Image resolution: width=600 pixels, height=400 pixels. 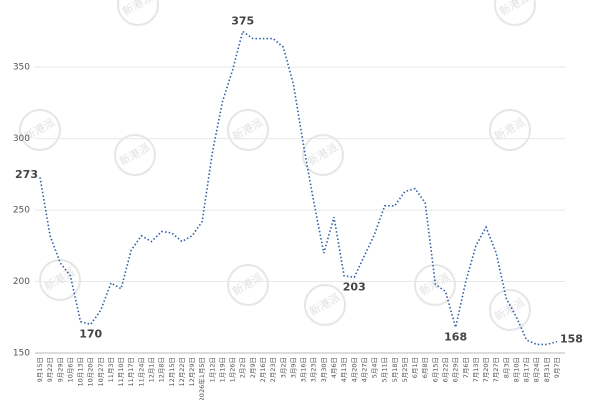 What do you see at coordinates (324, 369) in the screenshot?
I see `x-tick-label: 3月30日` at bounding box center [324, 369].